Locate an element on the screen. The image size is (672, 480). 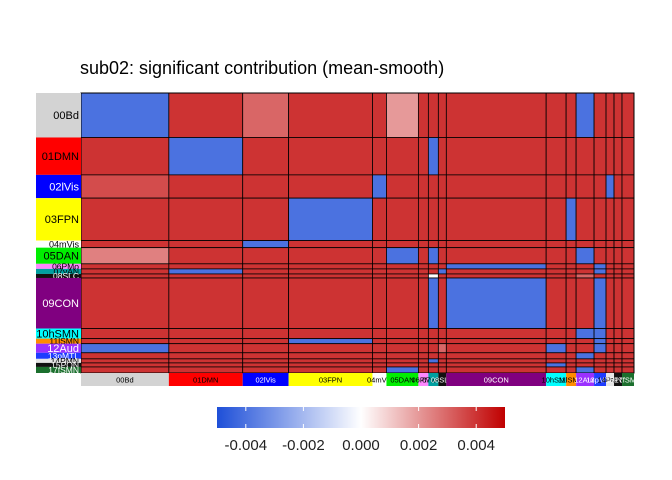
row-label-swatch-09CON is located at coordinates (58, 303).